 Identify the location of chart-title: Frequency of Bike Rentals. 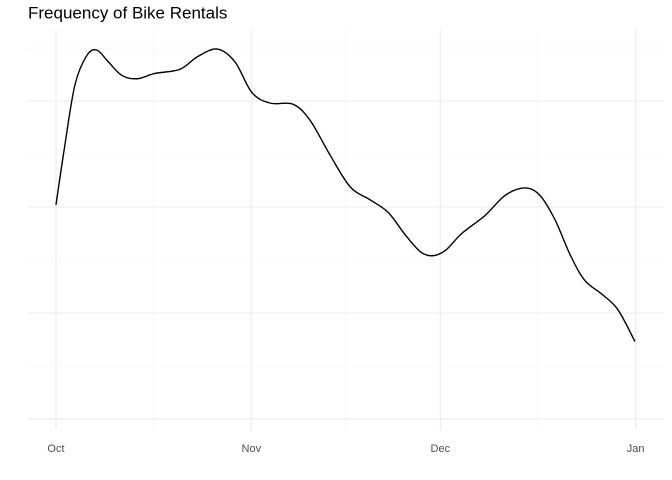
(127, 12).